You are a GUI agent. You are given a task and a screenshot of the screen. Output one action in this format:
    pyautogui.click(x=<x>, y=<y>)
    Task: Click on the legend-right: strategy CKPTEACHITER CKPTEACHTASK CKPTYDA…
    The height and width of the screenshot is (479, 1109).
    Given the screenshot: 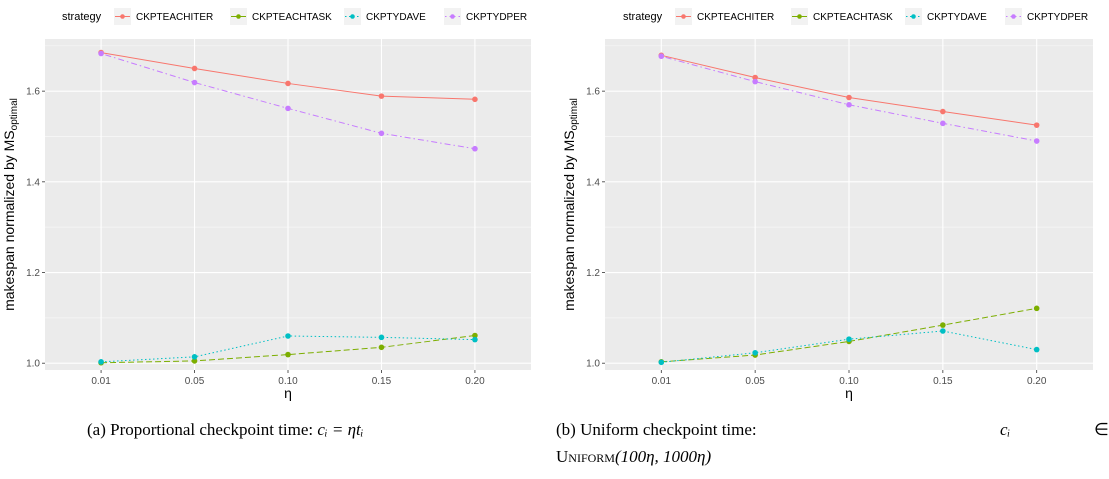 What is the action you would take?
    pyautogui.click(x=855, y=16)
    